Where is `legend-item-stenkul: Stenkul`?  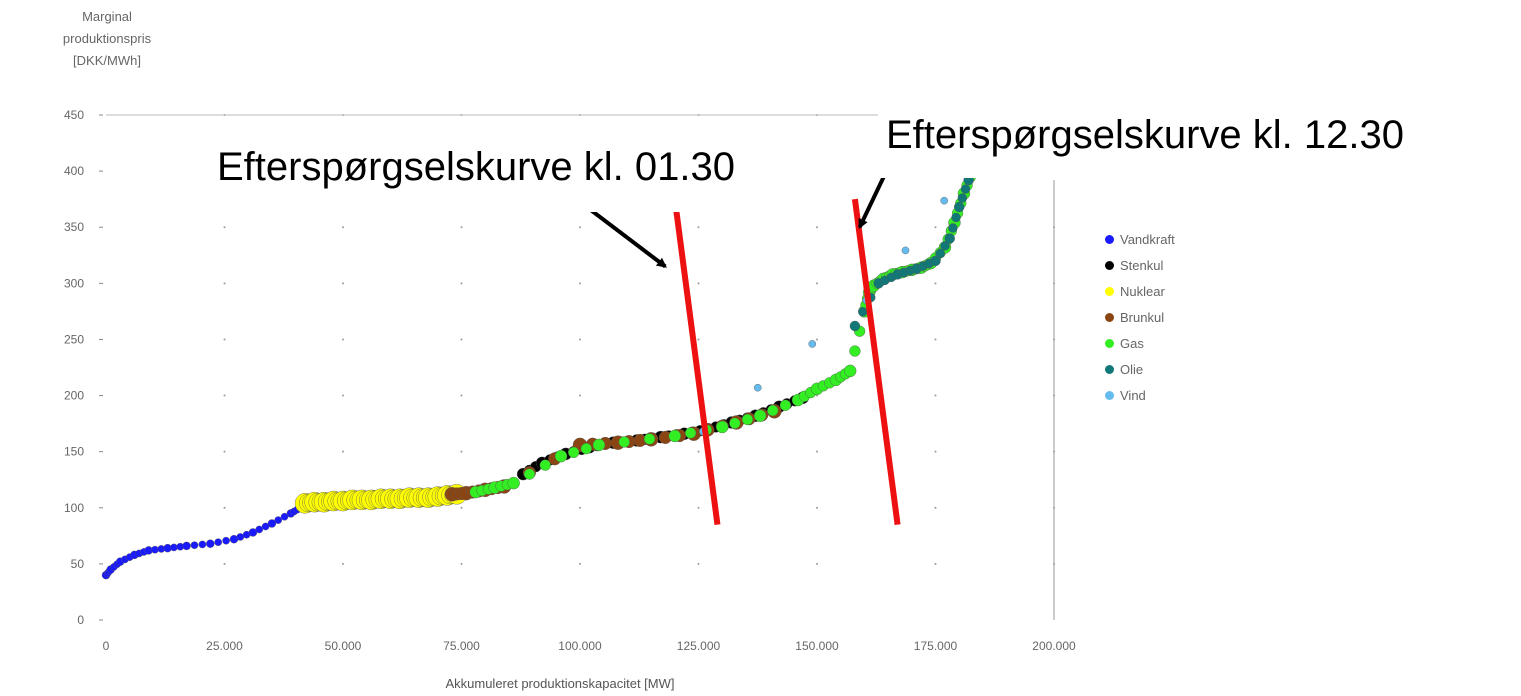 legend-item-stenkul: Stenkul is located at coordinates (1140, 265).